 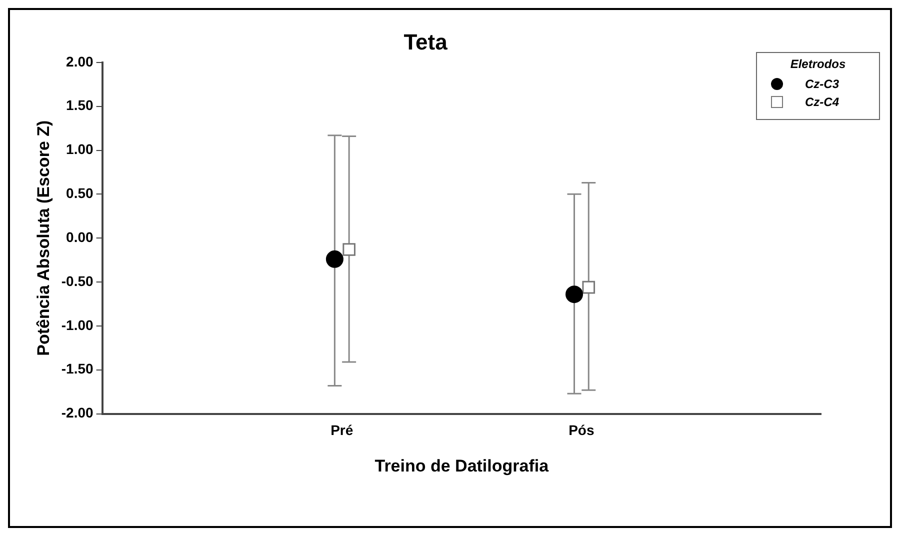 I want to click on y-tick-label: 1.00, so click(x=80, y=149).